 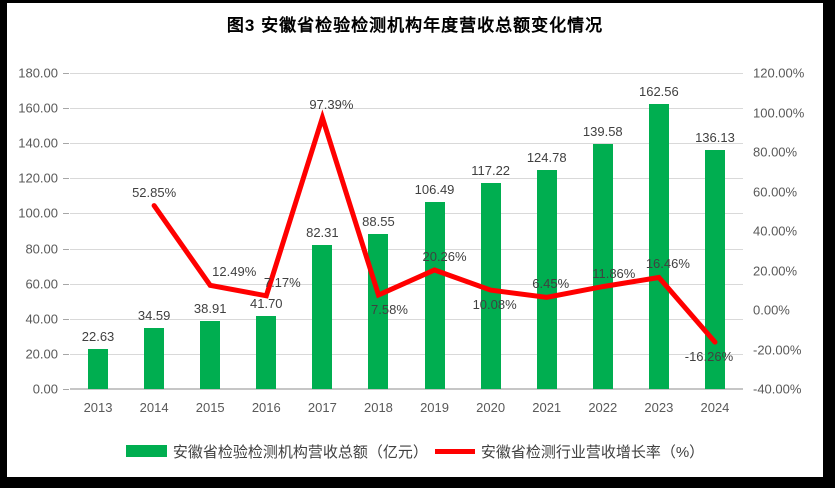 What do you see at coordinates (98, 337) in the screenshot?
I see `bar-data-label: 22.63` at bounding box center [98, 337].